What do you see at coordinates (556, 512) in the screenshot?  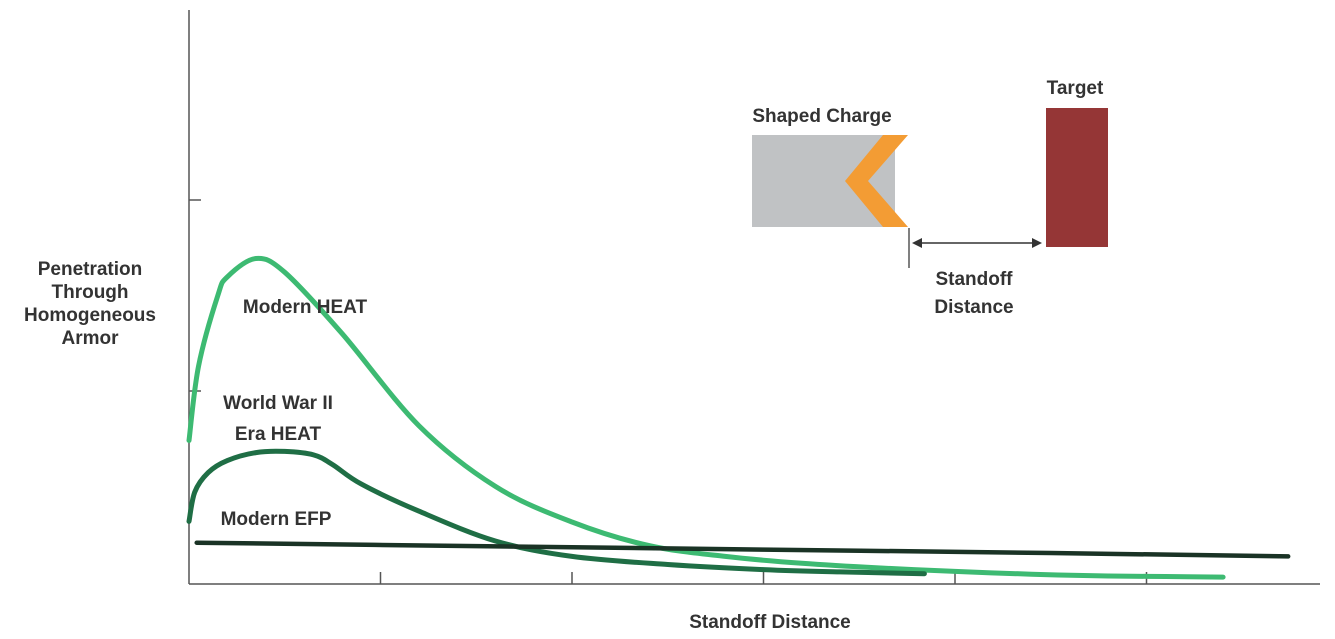 I see `series-line-ww2-heat` at bounding box center [556, 512].